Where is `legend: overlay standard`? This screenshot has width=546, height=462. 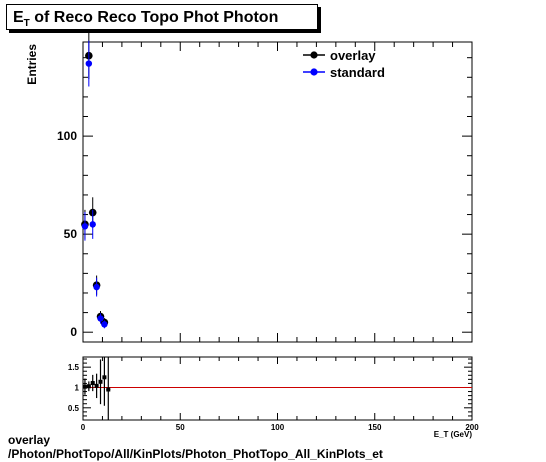 legend: overlay standard is located at coordinates (344, 64).